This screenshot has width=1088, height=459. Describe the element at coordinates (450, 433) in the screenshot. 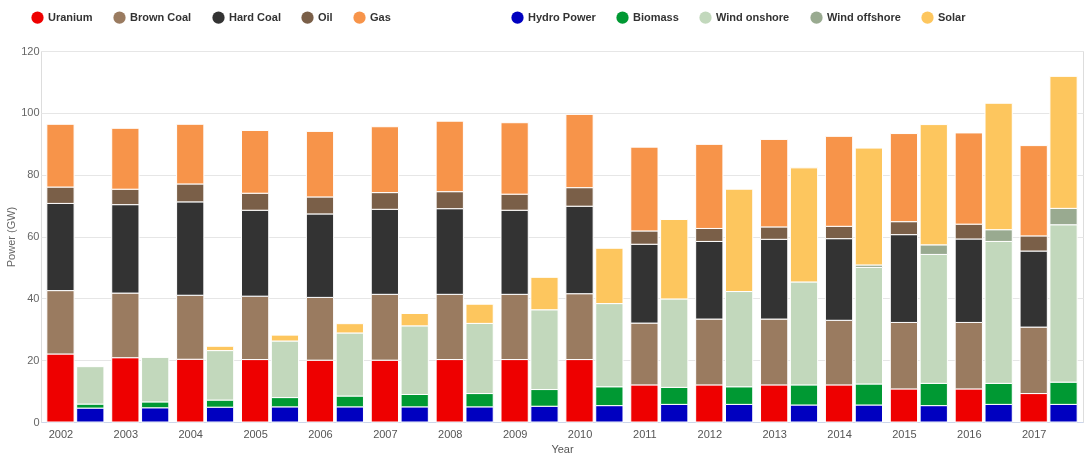

I see `x-tick-label: 2008` at that location.